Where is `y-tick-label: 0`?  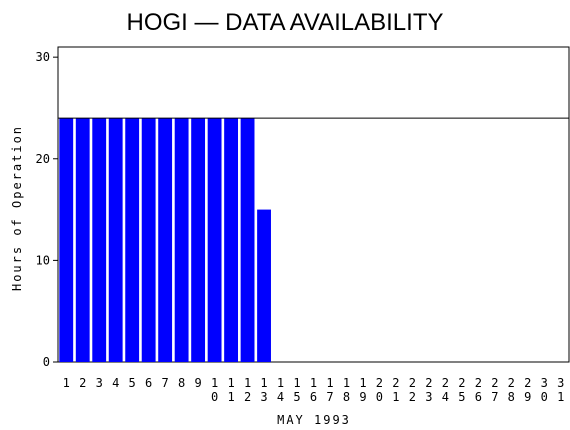
y-tick-label: 0 is located at coordinates (46, 362).